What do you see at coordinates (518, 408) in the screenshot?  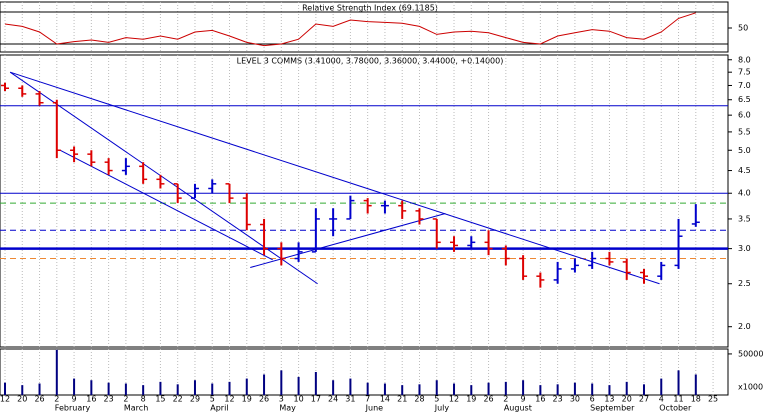 I see `month-label: August` at bounding box center [518, 408].